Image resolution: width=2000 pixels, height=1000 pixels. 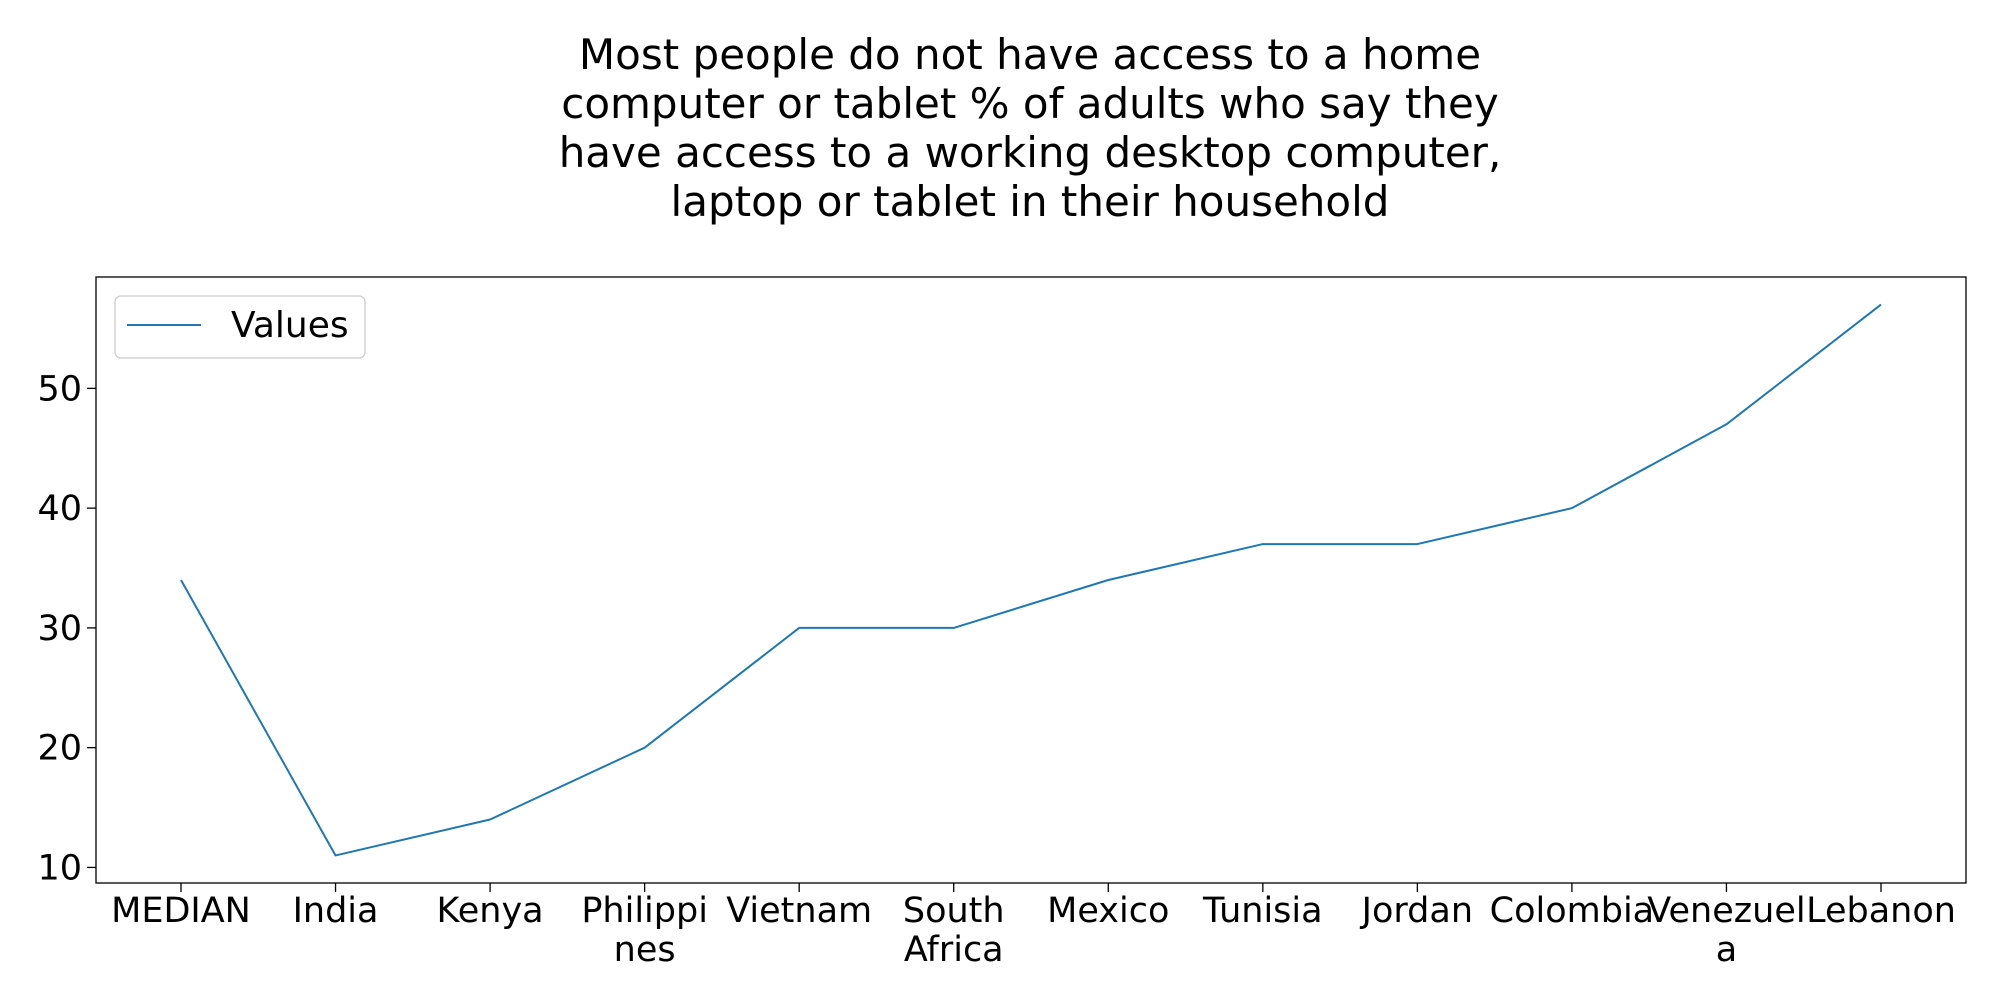 What do you see at coordinates (59, 389) in the screenshot?
I see `y-tick-label: 50` at bounding box center [59, 389].